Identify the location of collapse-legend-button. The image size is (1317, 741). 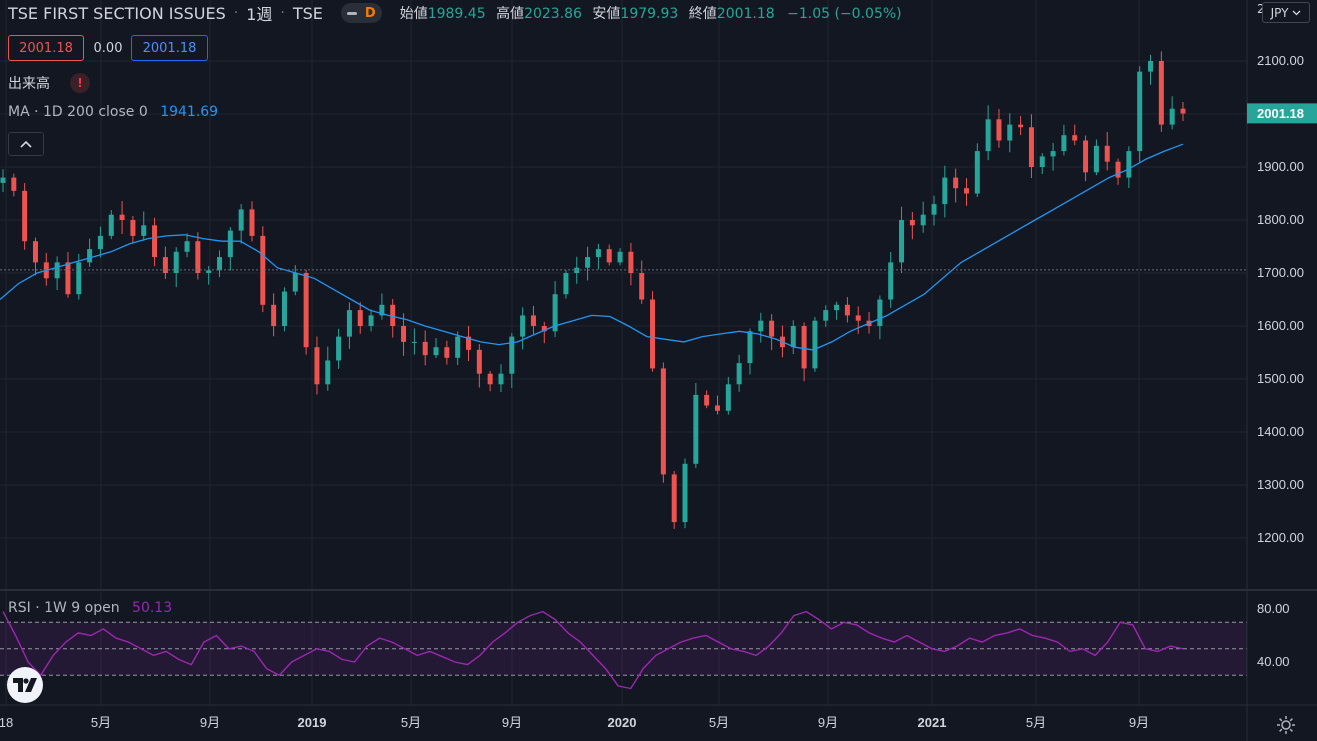
(26, 144).